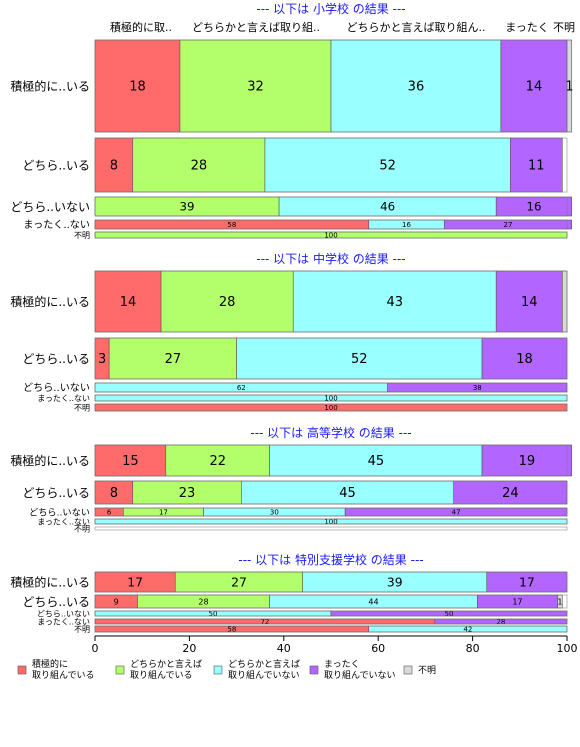 The width and height of the screenshot is (580, 747). I want to click on legend-label: 取り組んでいない, so click(360, 675).